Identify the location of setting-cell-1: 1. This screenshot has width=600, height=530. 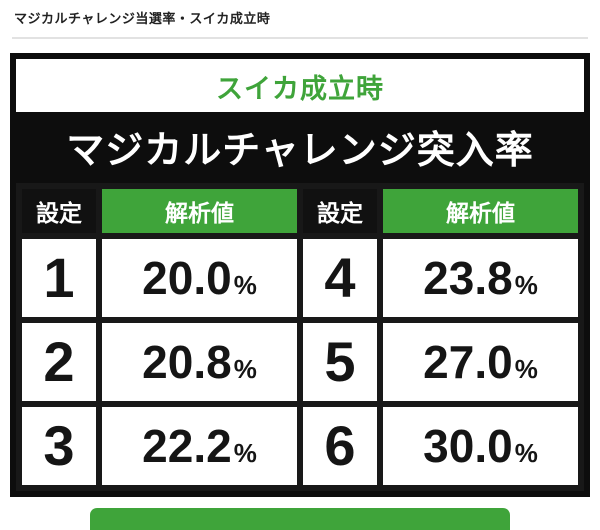
(59, 278).